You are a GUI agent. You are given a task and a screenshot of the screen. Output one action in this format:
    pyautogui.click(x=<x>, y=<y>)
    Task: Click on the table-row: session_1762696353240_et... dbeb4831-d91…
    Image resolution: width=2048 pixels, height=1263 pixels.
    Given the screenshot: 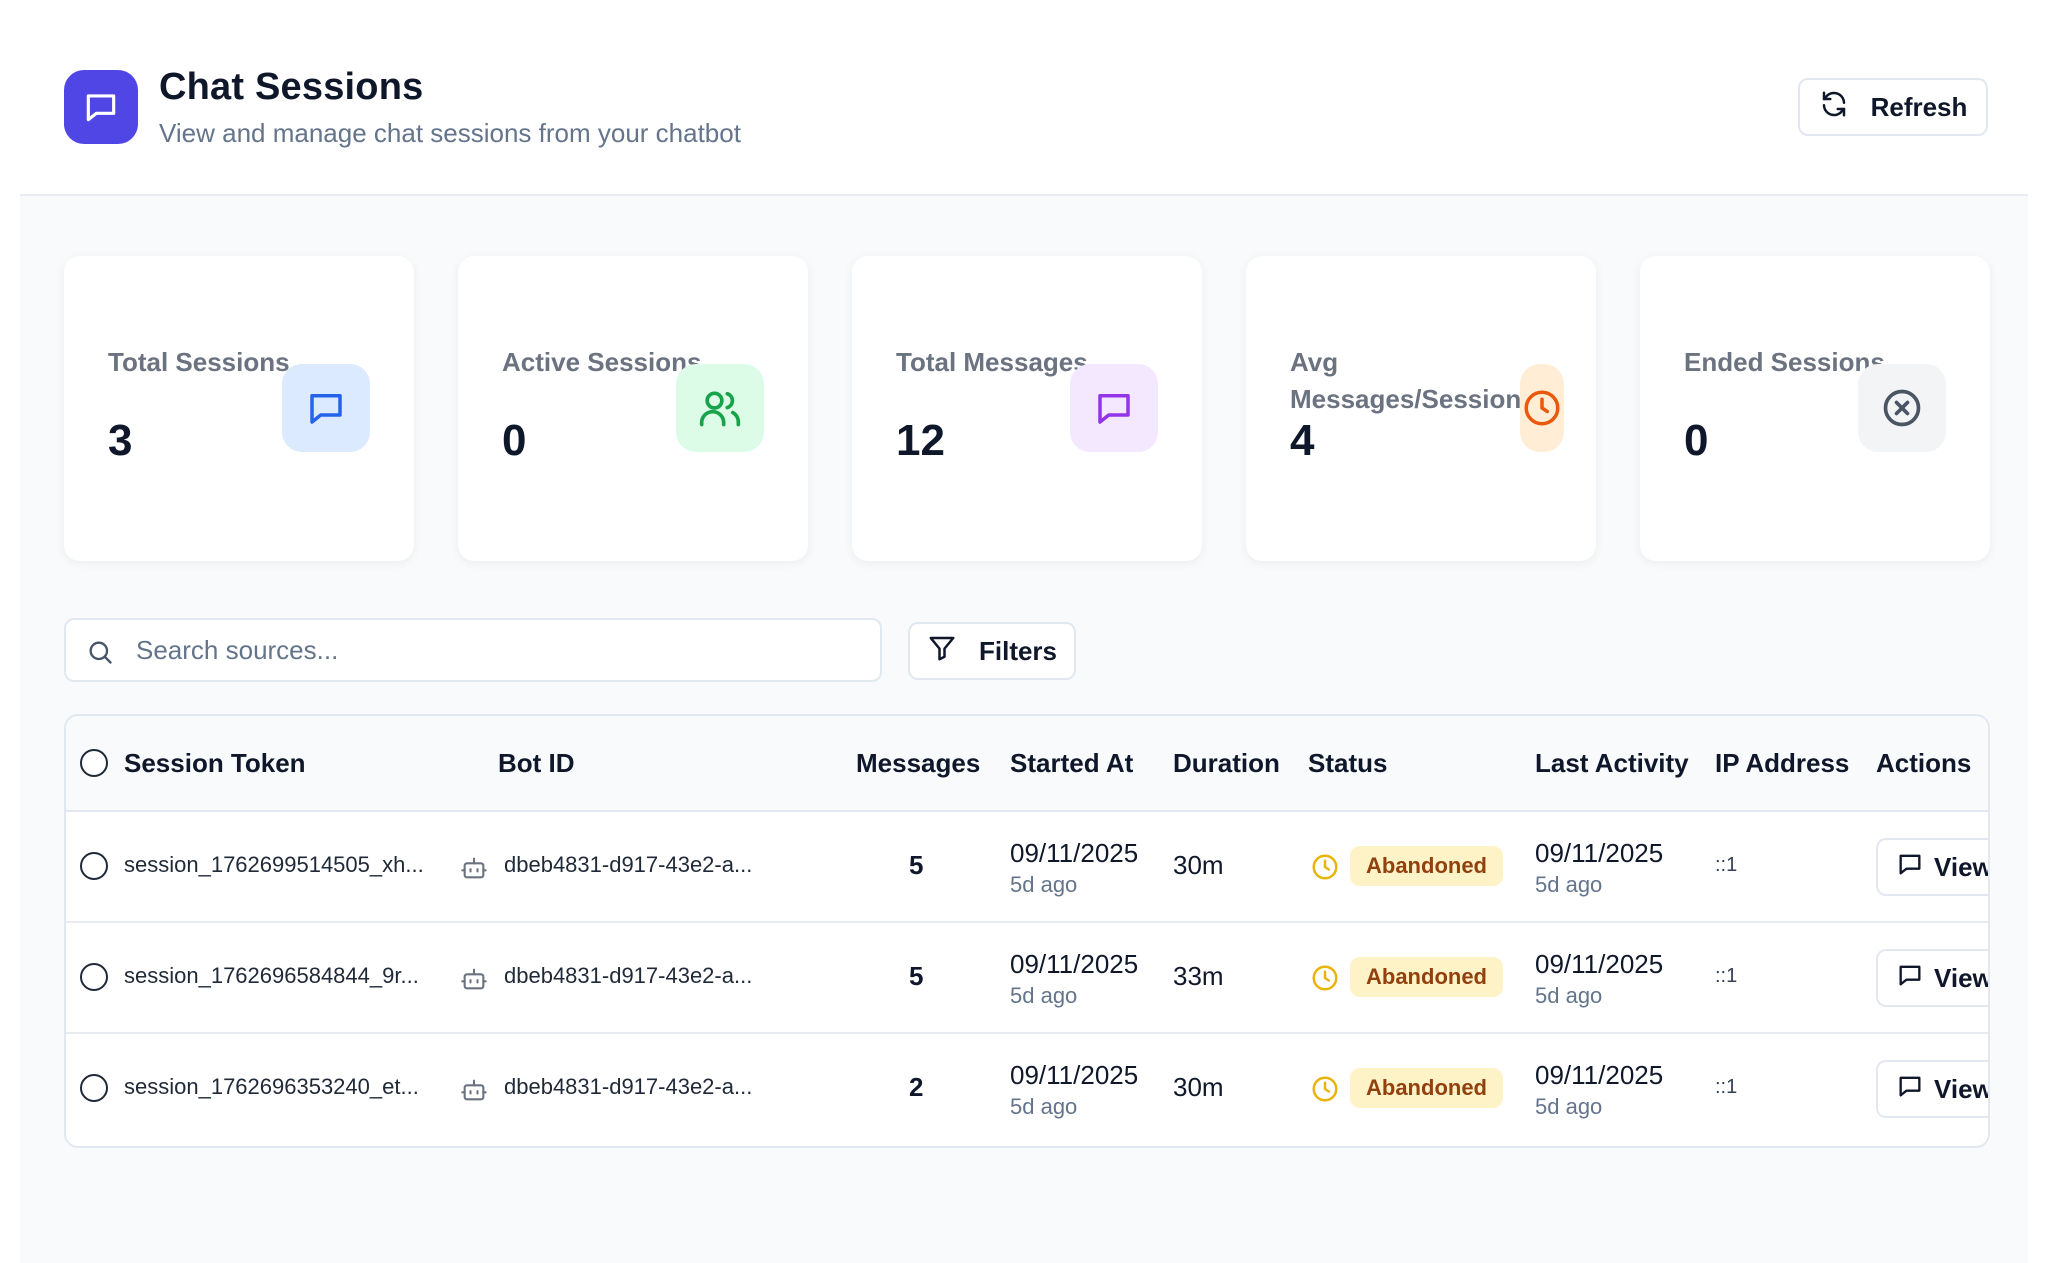 What is the action you would take?
    pyautogui.click(x=1027, y=1089)
    